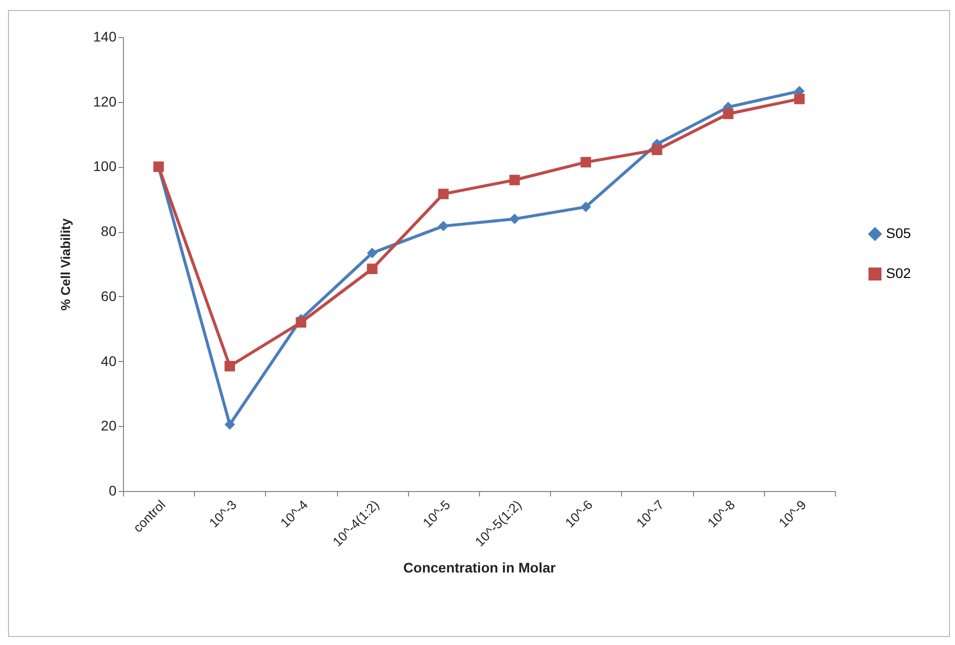 This screenshot has height=645, width=955. What do you see at coordinates (108, 426) in the screenshot?
I see `y-tick-label: 20` at bounding box center [108, 426].